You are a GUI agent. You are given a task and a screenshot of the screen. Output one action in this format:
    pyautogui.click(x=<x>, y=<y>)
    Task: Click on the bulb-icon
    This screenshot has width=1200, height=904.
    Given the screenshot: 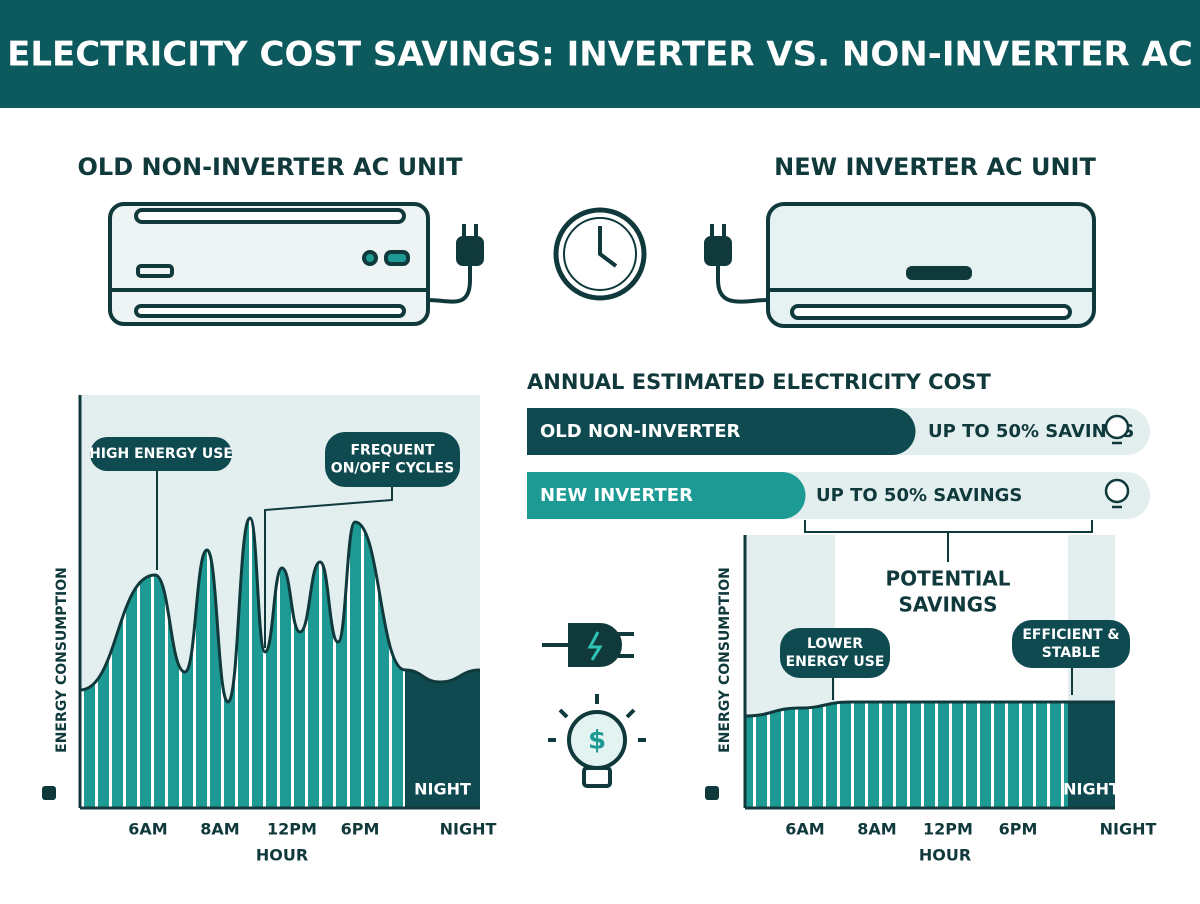 What is the action you would take?
    pyautogui.click(x=597, y=741)
    